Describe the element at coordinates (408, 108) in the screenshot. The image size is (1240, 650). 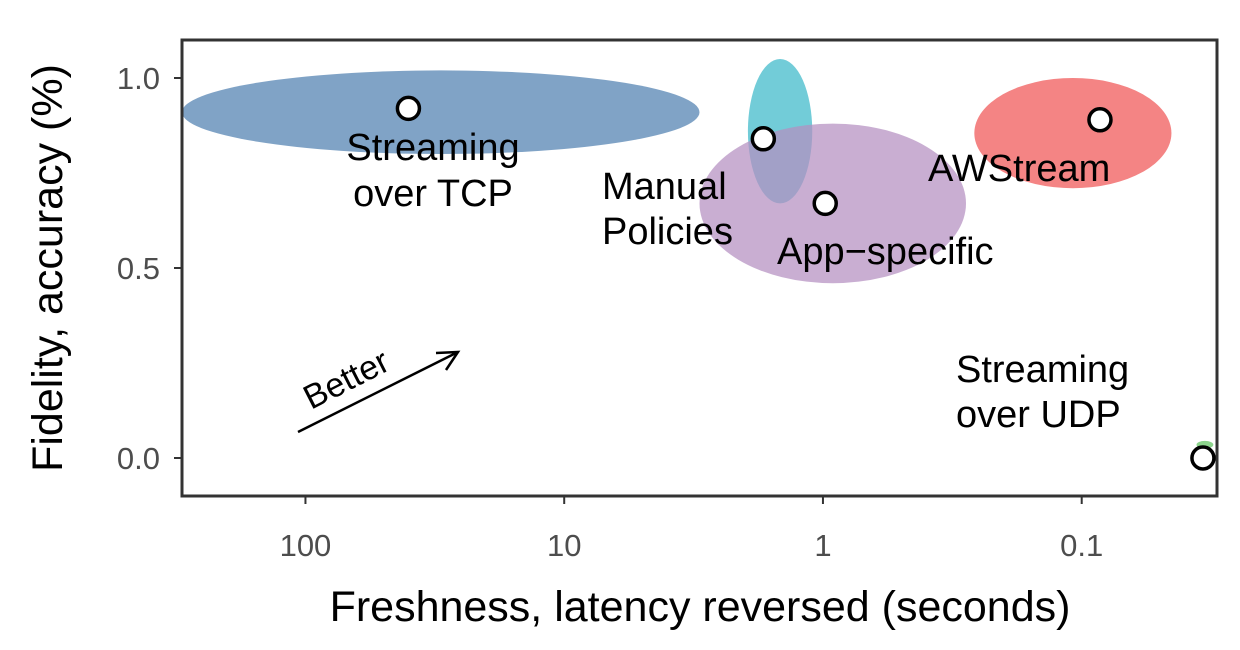
I see `point-streaming-over-tcp` at that location.